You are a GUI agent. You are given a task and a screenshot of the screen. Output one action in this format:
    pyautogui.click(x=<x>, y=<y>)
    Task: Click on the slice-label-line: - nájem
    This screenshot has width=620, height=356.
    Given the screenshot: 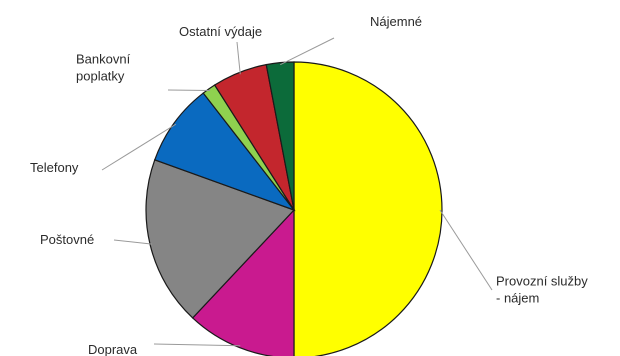 What is the action you would take?
    pyautogui.click(x=517, y=298)
    